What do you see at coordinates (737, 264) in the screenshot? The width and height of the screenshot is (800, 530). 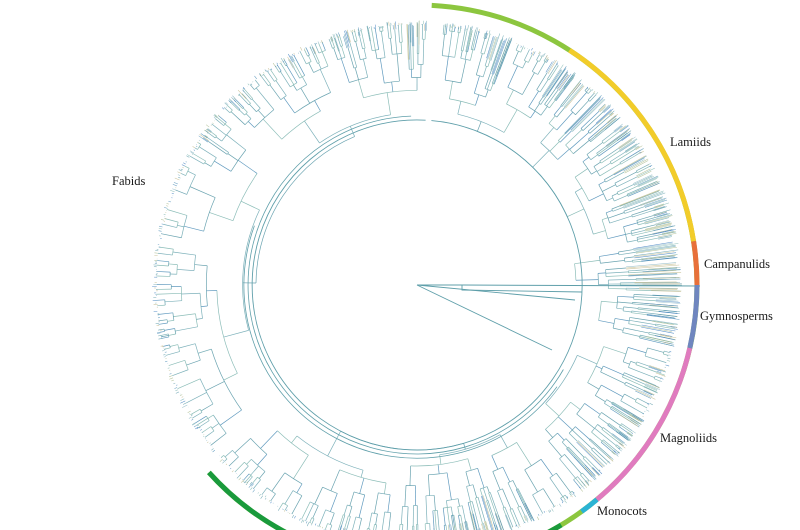 I see `label-campanulids: Campanulids` at bounding box center [737, 264].